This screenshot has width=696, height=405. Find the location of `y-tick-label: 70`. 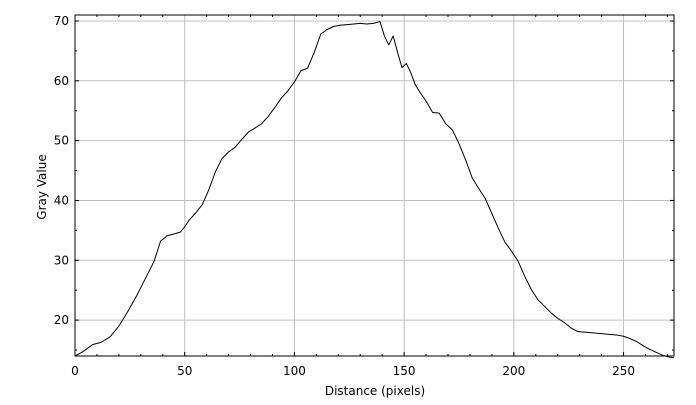

y-tick-label: 70 is located at coordinates (61, 21).